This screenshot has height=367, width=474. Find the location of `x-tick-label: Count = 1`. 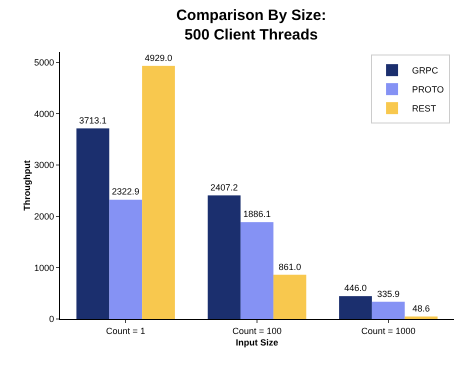

x-tick-label: Count = 1 is located at coordinates (126, 331).